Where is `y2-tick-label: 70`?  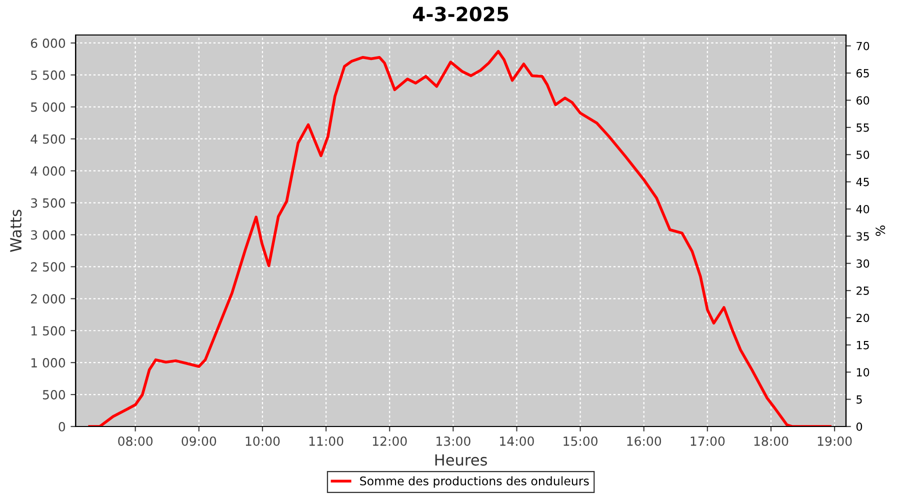 y2-tick-label: 70 is located at coordinates (863, 46).